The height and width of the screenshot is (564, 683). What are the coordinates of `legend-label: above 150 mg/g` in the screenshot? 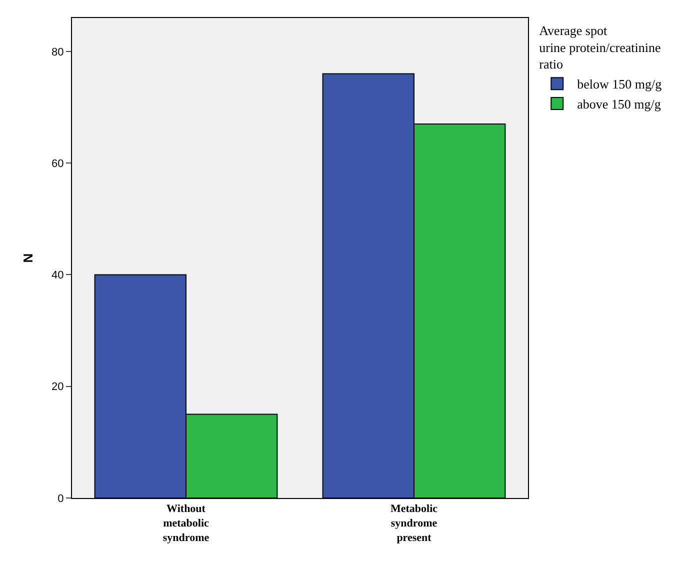 It's located at (619, 104).